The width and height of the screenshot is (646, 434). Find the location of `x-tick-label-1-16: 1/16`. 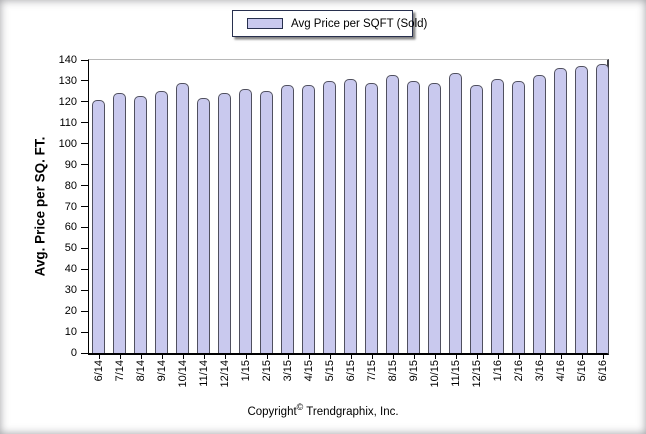

x-tick-label-1-16: 1/16 is located at coordinates (497, 371).